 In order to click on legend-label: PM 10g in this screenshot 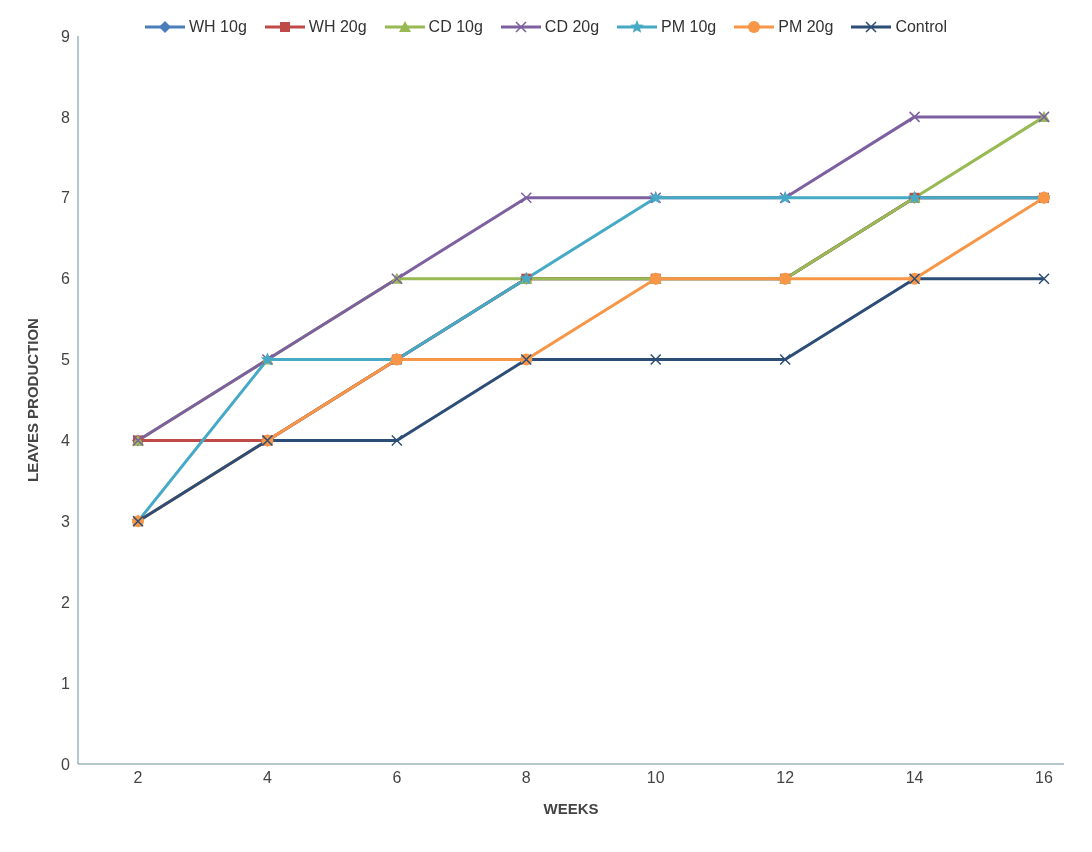, I will do `click(689, 27)`.